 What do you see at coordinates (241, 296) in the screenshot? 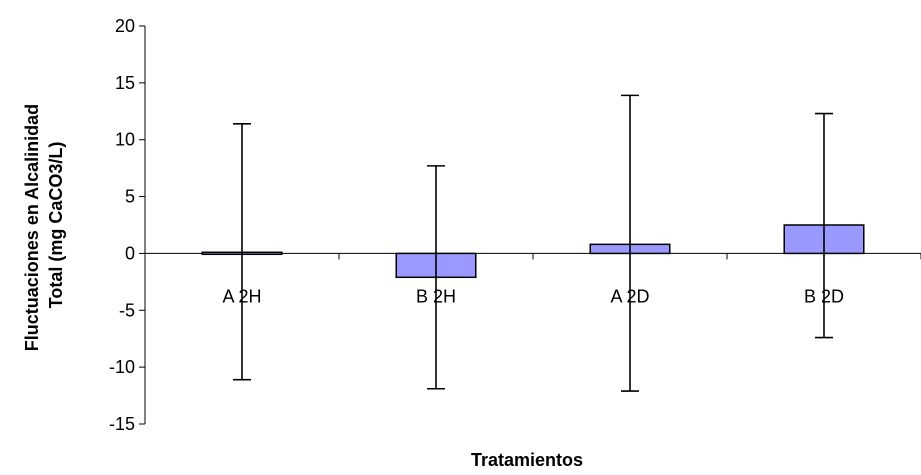
I see `x-tick-label: A 2H` at bounding box center [241, 296].